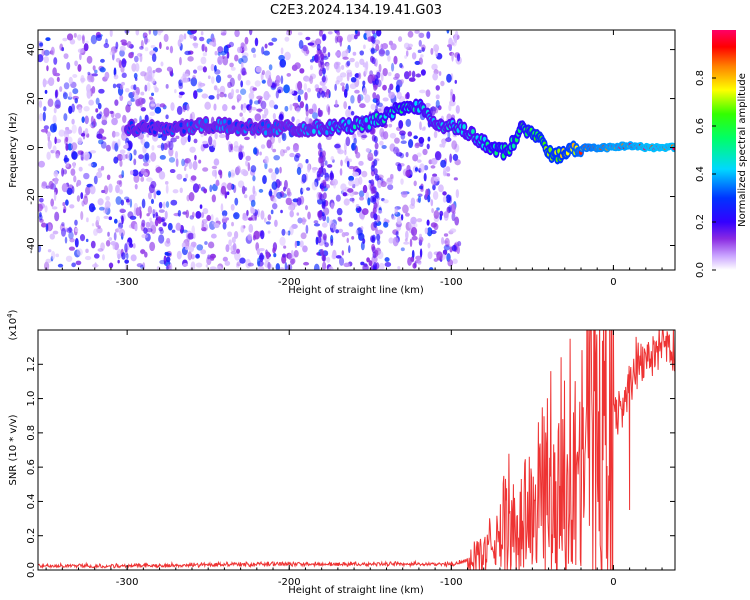 The width and height of the screenshot is (750, 600). What do you see at coordinates (289, 282) in the screenshot?
I see `x-tick-label: -200` at bounding box center [289, 282].